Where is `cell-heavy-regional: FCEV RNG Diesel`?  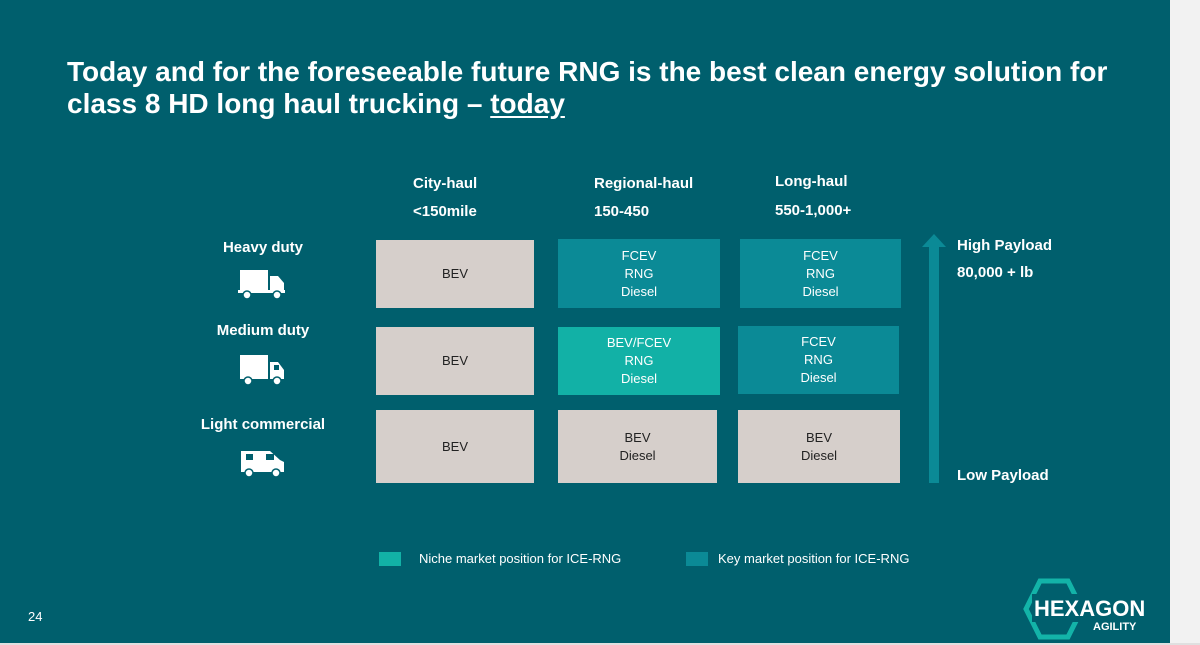 cell-heavy-regional: FCEV RNG Diesel is located at coordinates (639, 273).